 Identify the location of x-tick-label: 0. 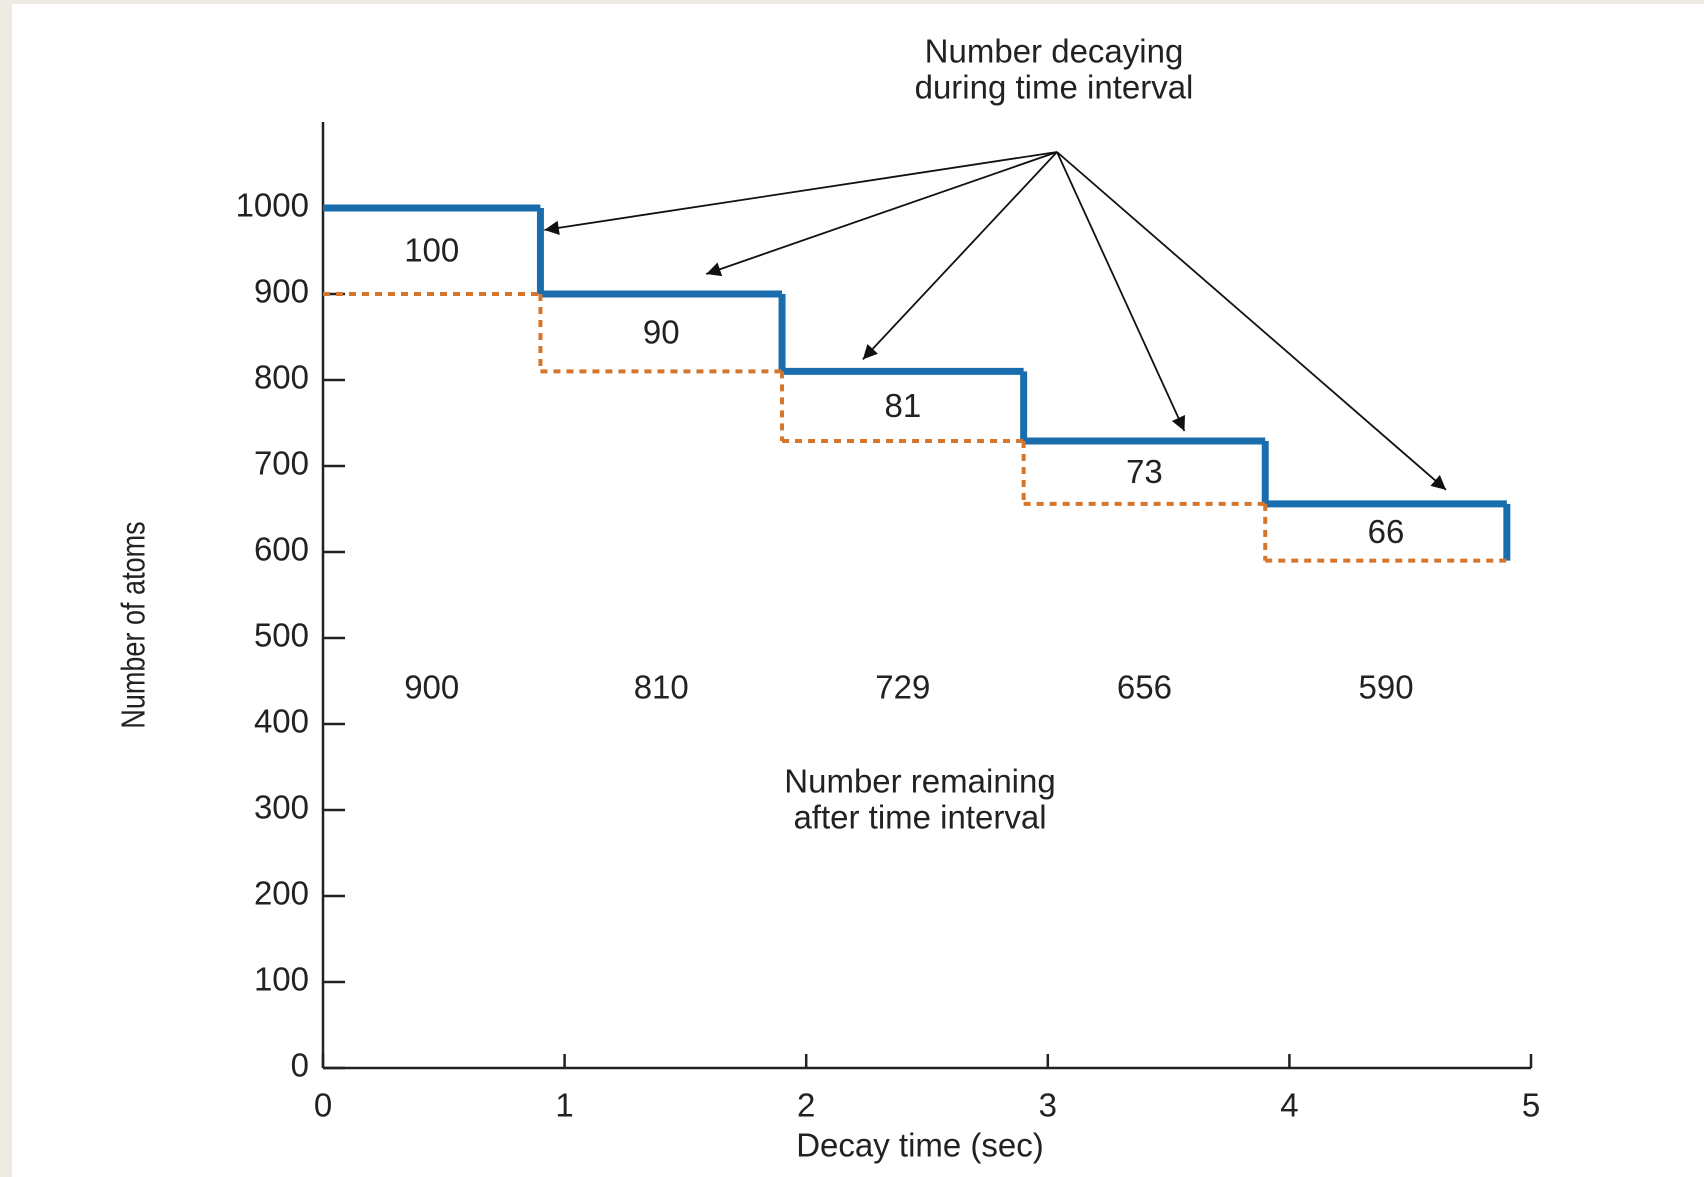
(323, 1105).